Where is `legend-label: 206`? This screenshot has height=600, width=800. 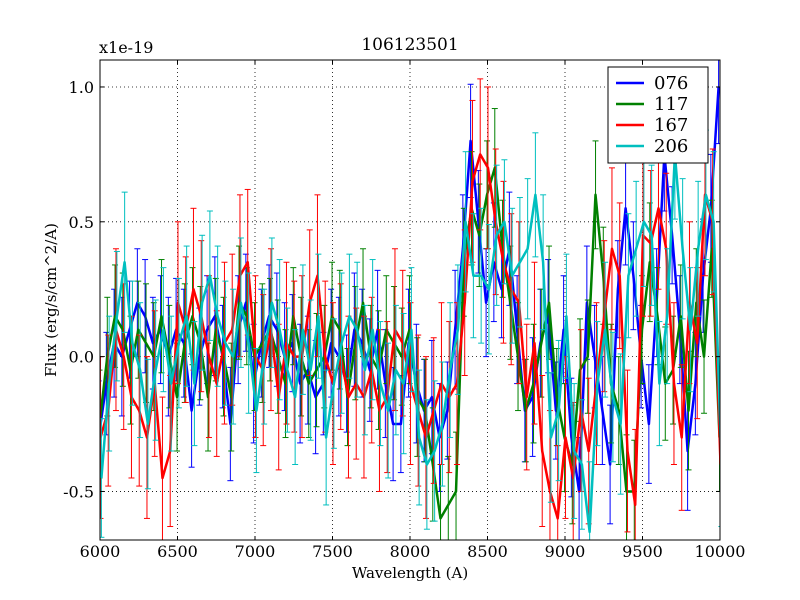 legend-label: 206 is located at coordinates (671, 146).